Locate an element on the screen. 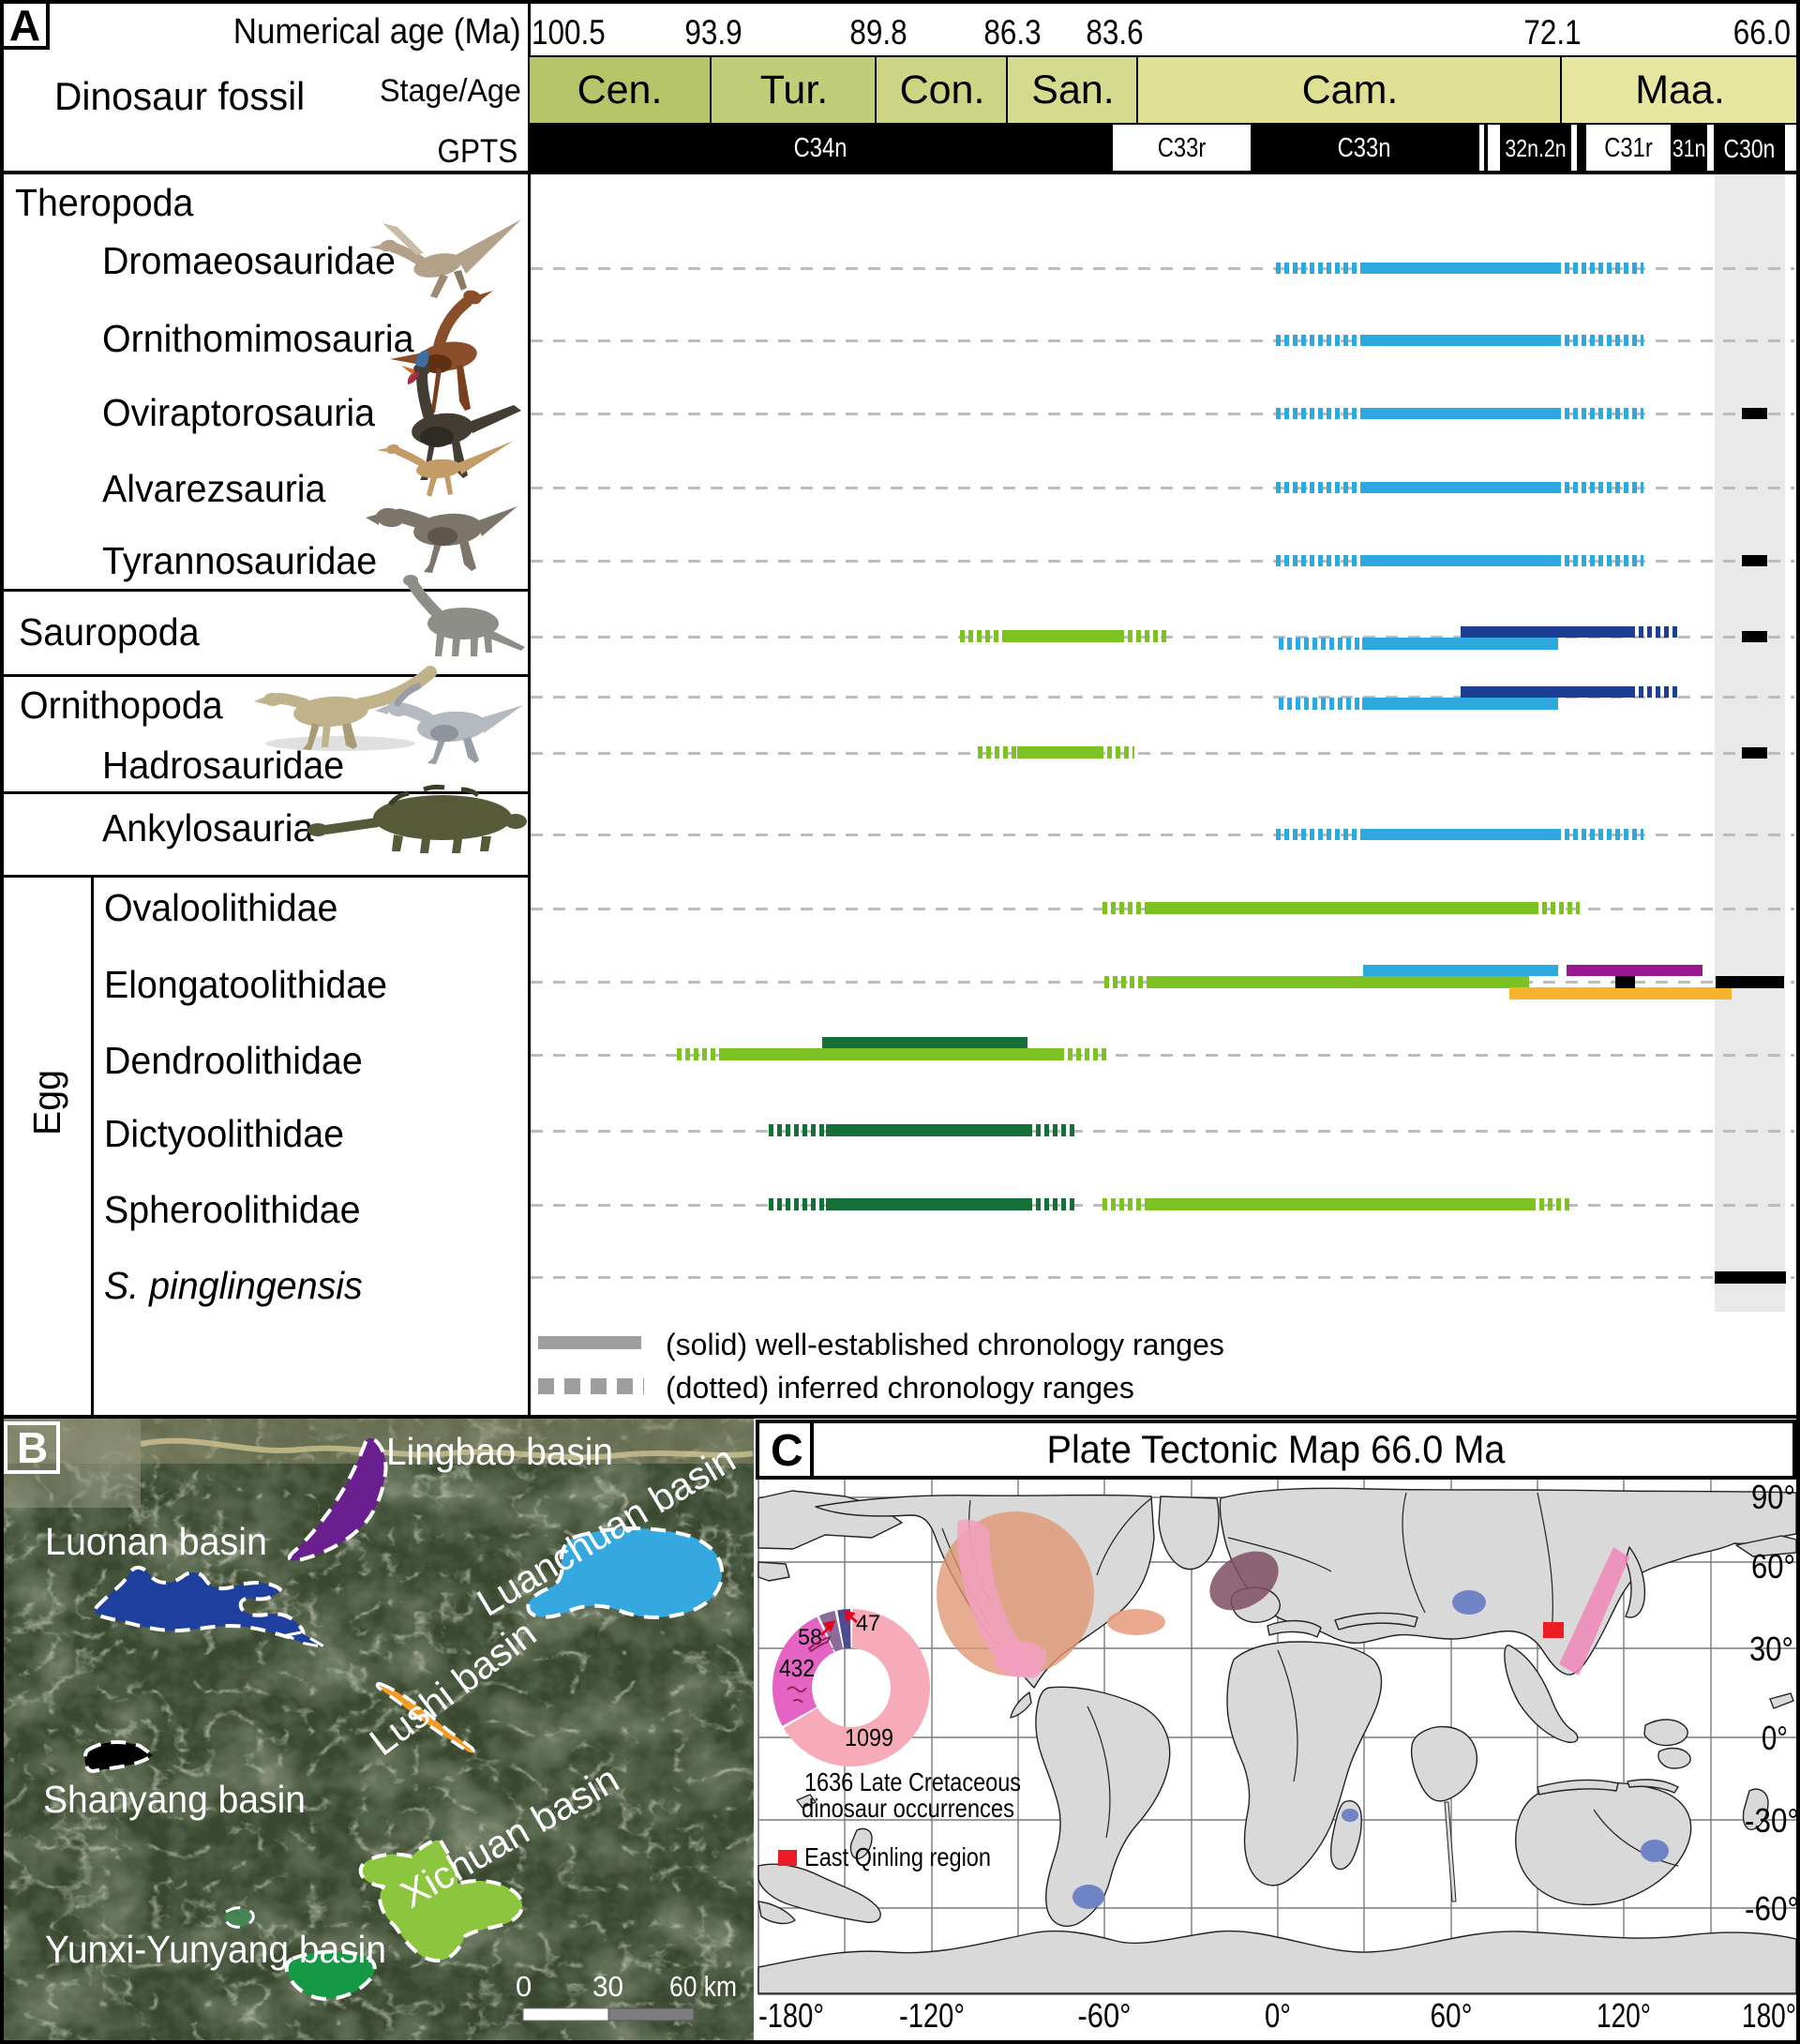 The height and width of the screenshot is (2044, 1800). svg-text: -120° is located at coordinates (932, 2016).